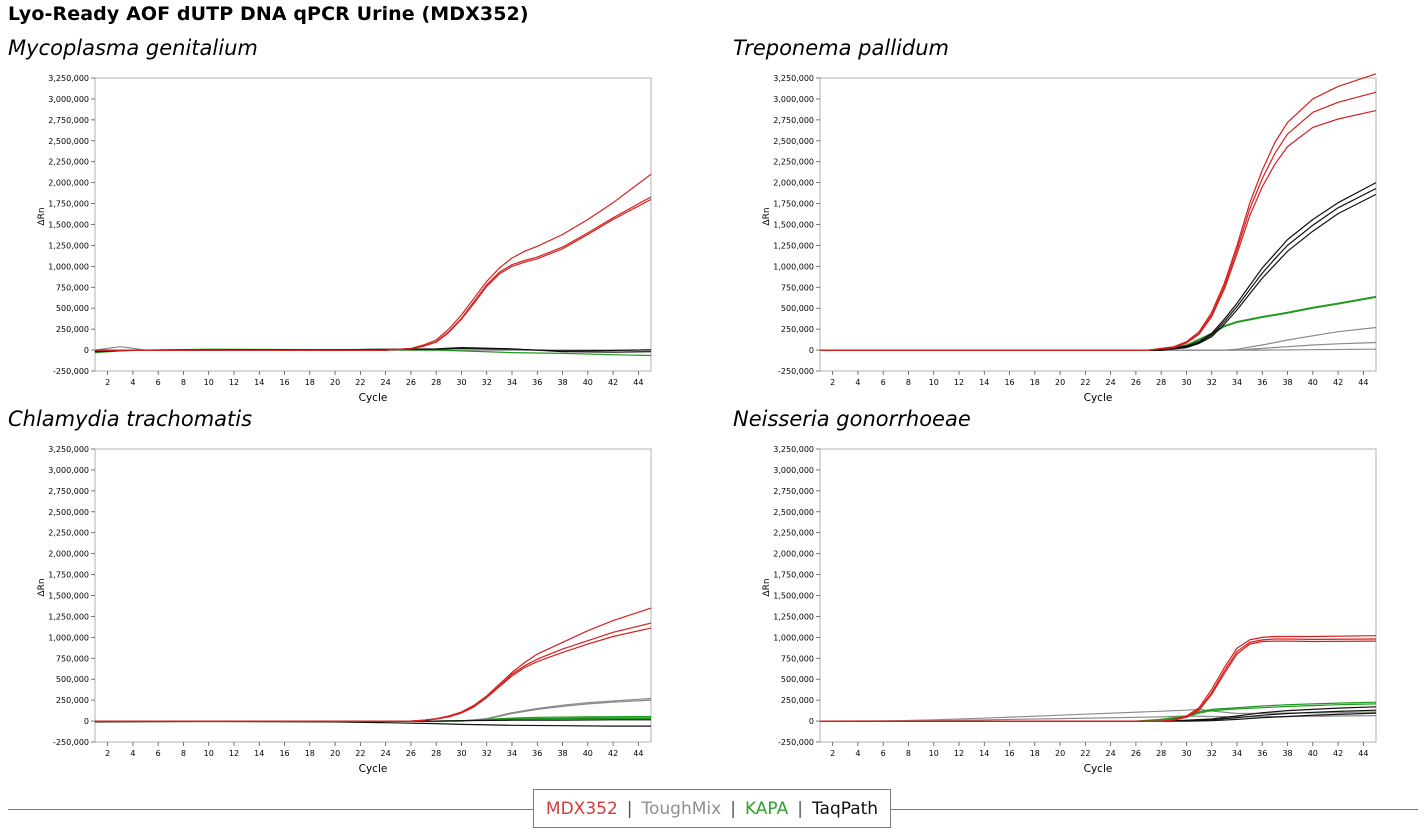  Describe the element at coordinates (71, 371) in the screenshot. I see `y-tick-label: -250,000` at that location.